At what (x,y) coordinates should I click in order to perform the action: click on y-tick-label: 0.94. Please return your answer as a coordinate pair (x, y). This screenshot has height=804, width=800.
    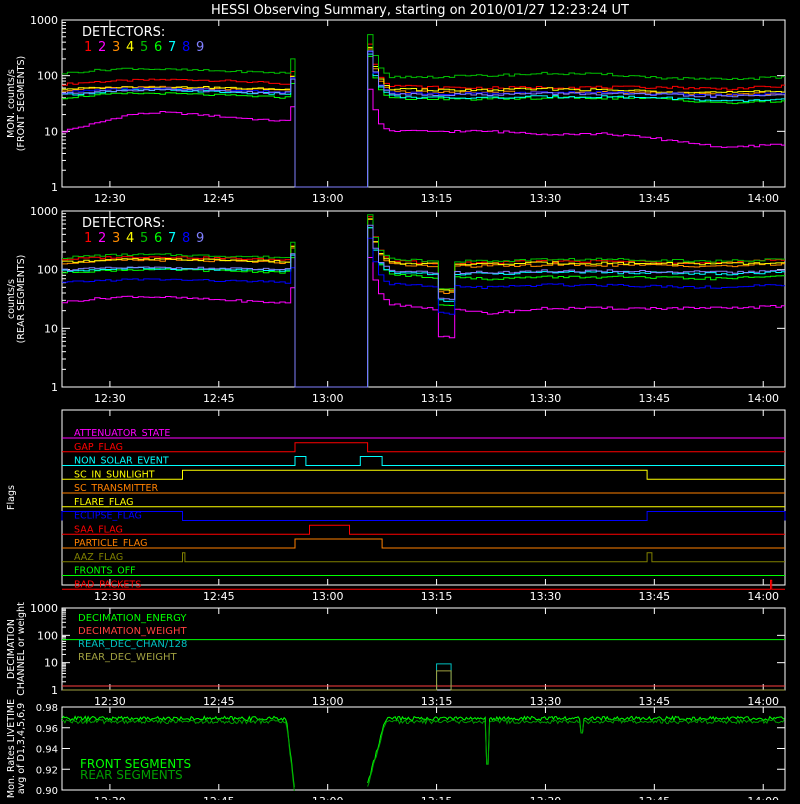
    Looking at the image, I should click on (47, 750).